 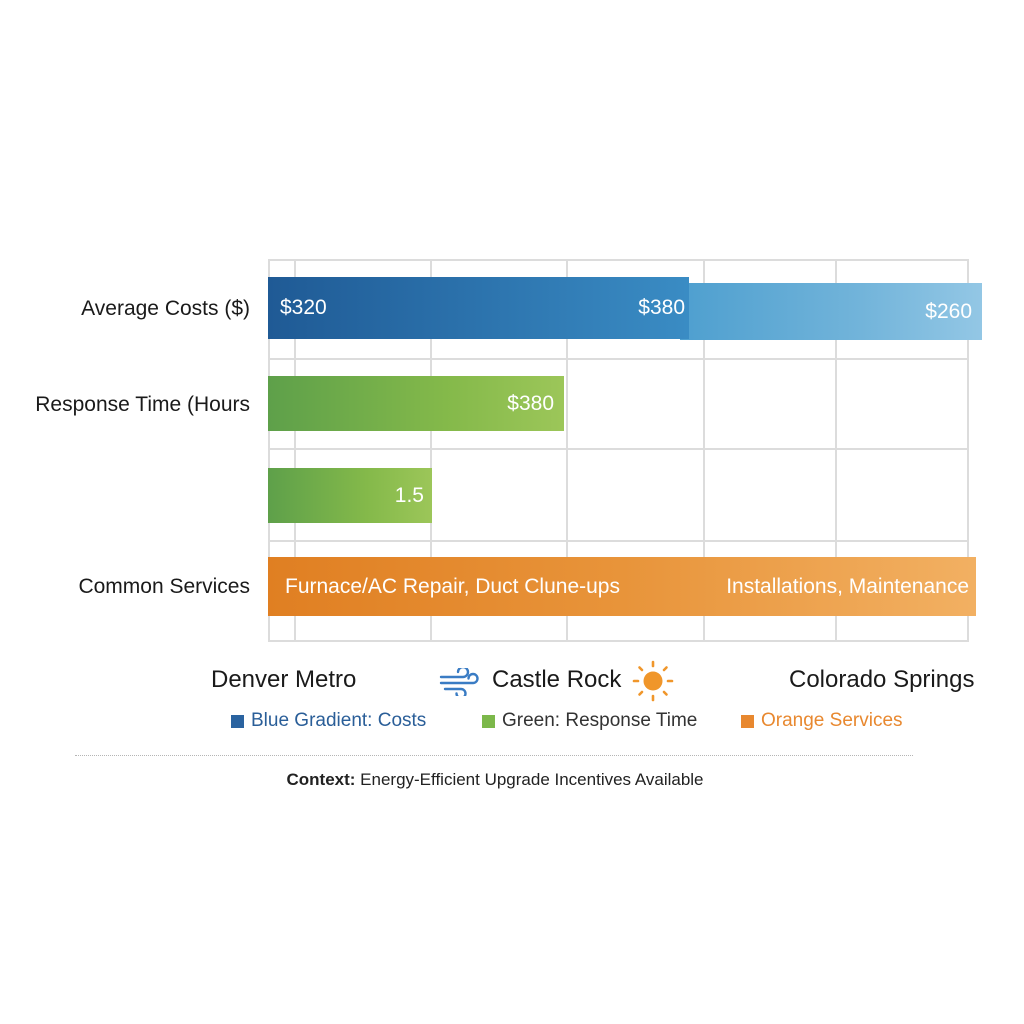 What do you see at coordinates (165, 308) in the screenshot?
I see `row-label-average-costs: Average Costs ($)` at bounding box center [165, 308].